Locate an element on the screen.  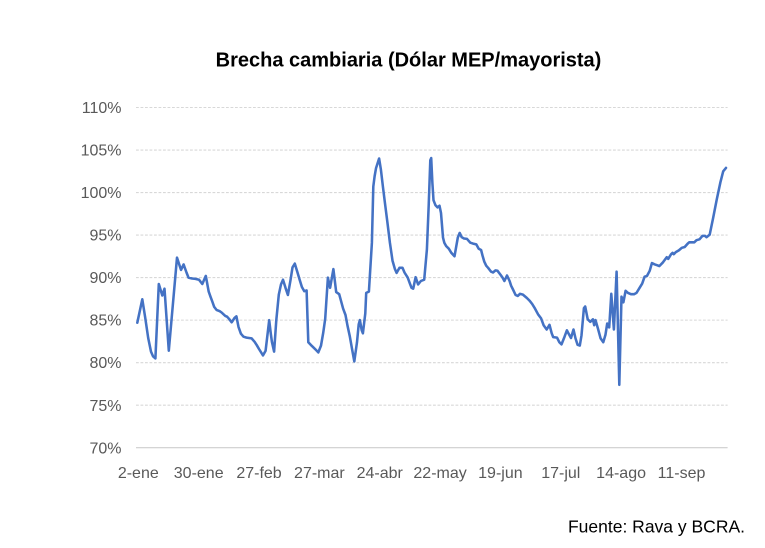
svg-text: 22-may is located at coordinates (439, 473).